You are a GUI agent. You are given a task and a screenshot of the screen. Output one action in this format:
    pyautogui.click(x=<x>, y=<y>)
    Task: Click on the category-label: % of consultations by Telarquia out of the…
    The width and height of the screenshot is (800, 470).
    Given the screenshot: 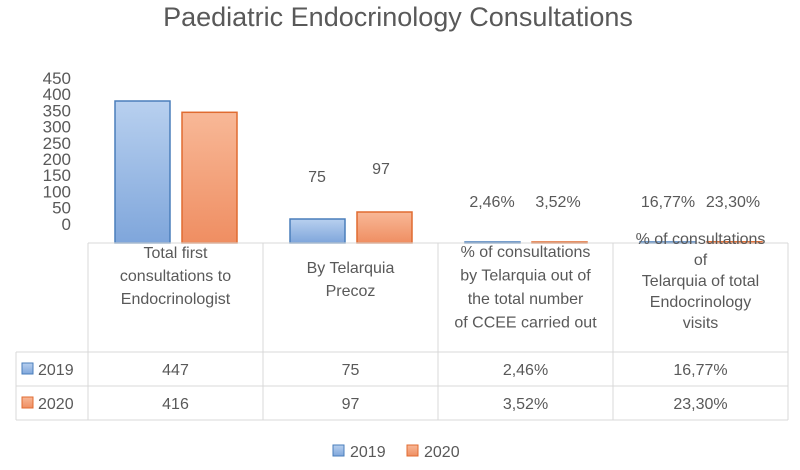 What is the action you would take?
    pyautogui.click(x=525, y=288)
    